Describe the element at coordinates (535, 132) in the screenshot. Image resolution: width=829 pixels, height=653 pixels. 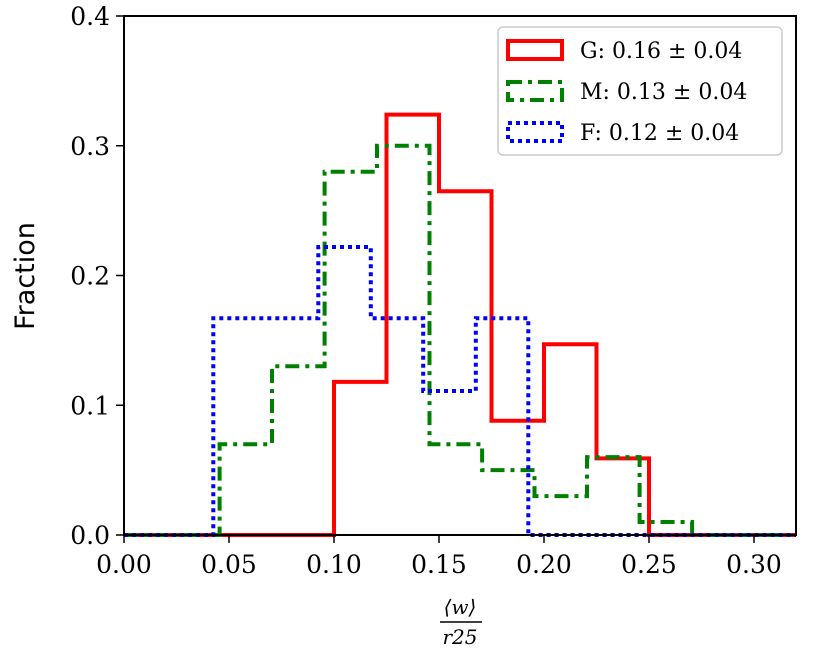
I see `legend-handle-f` at that location.